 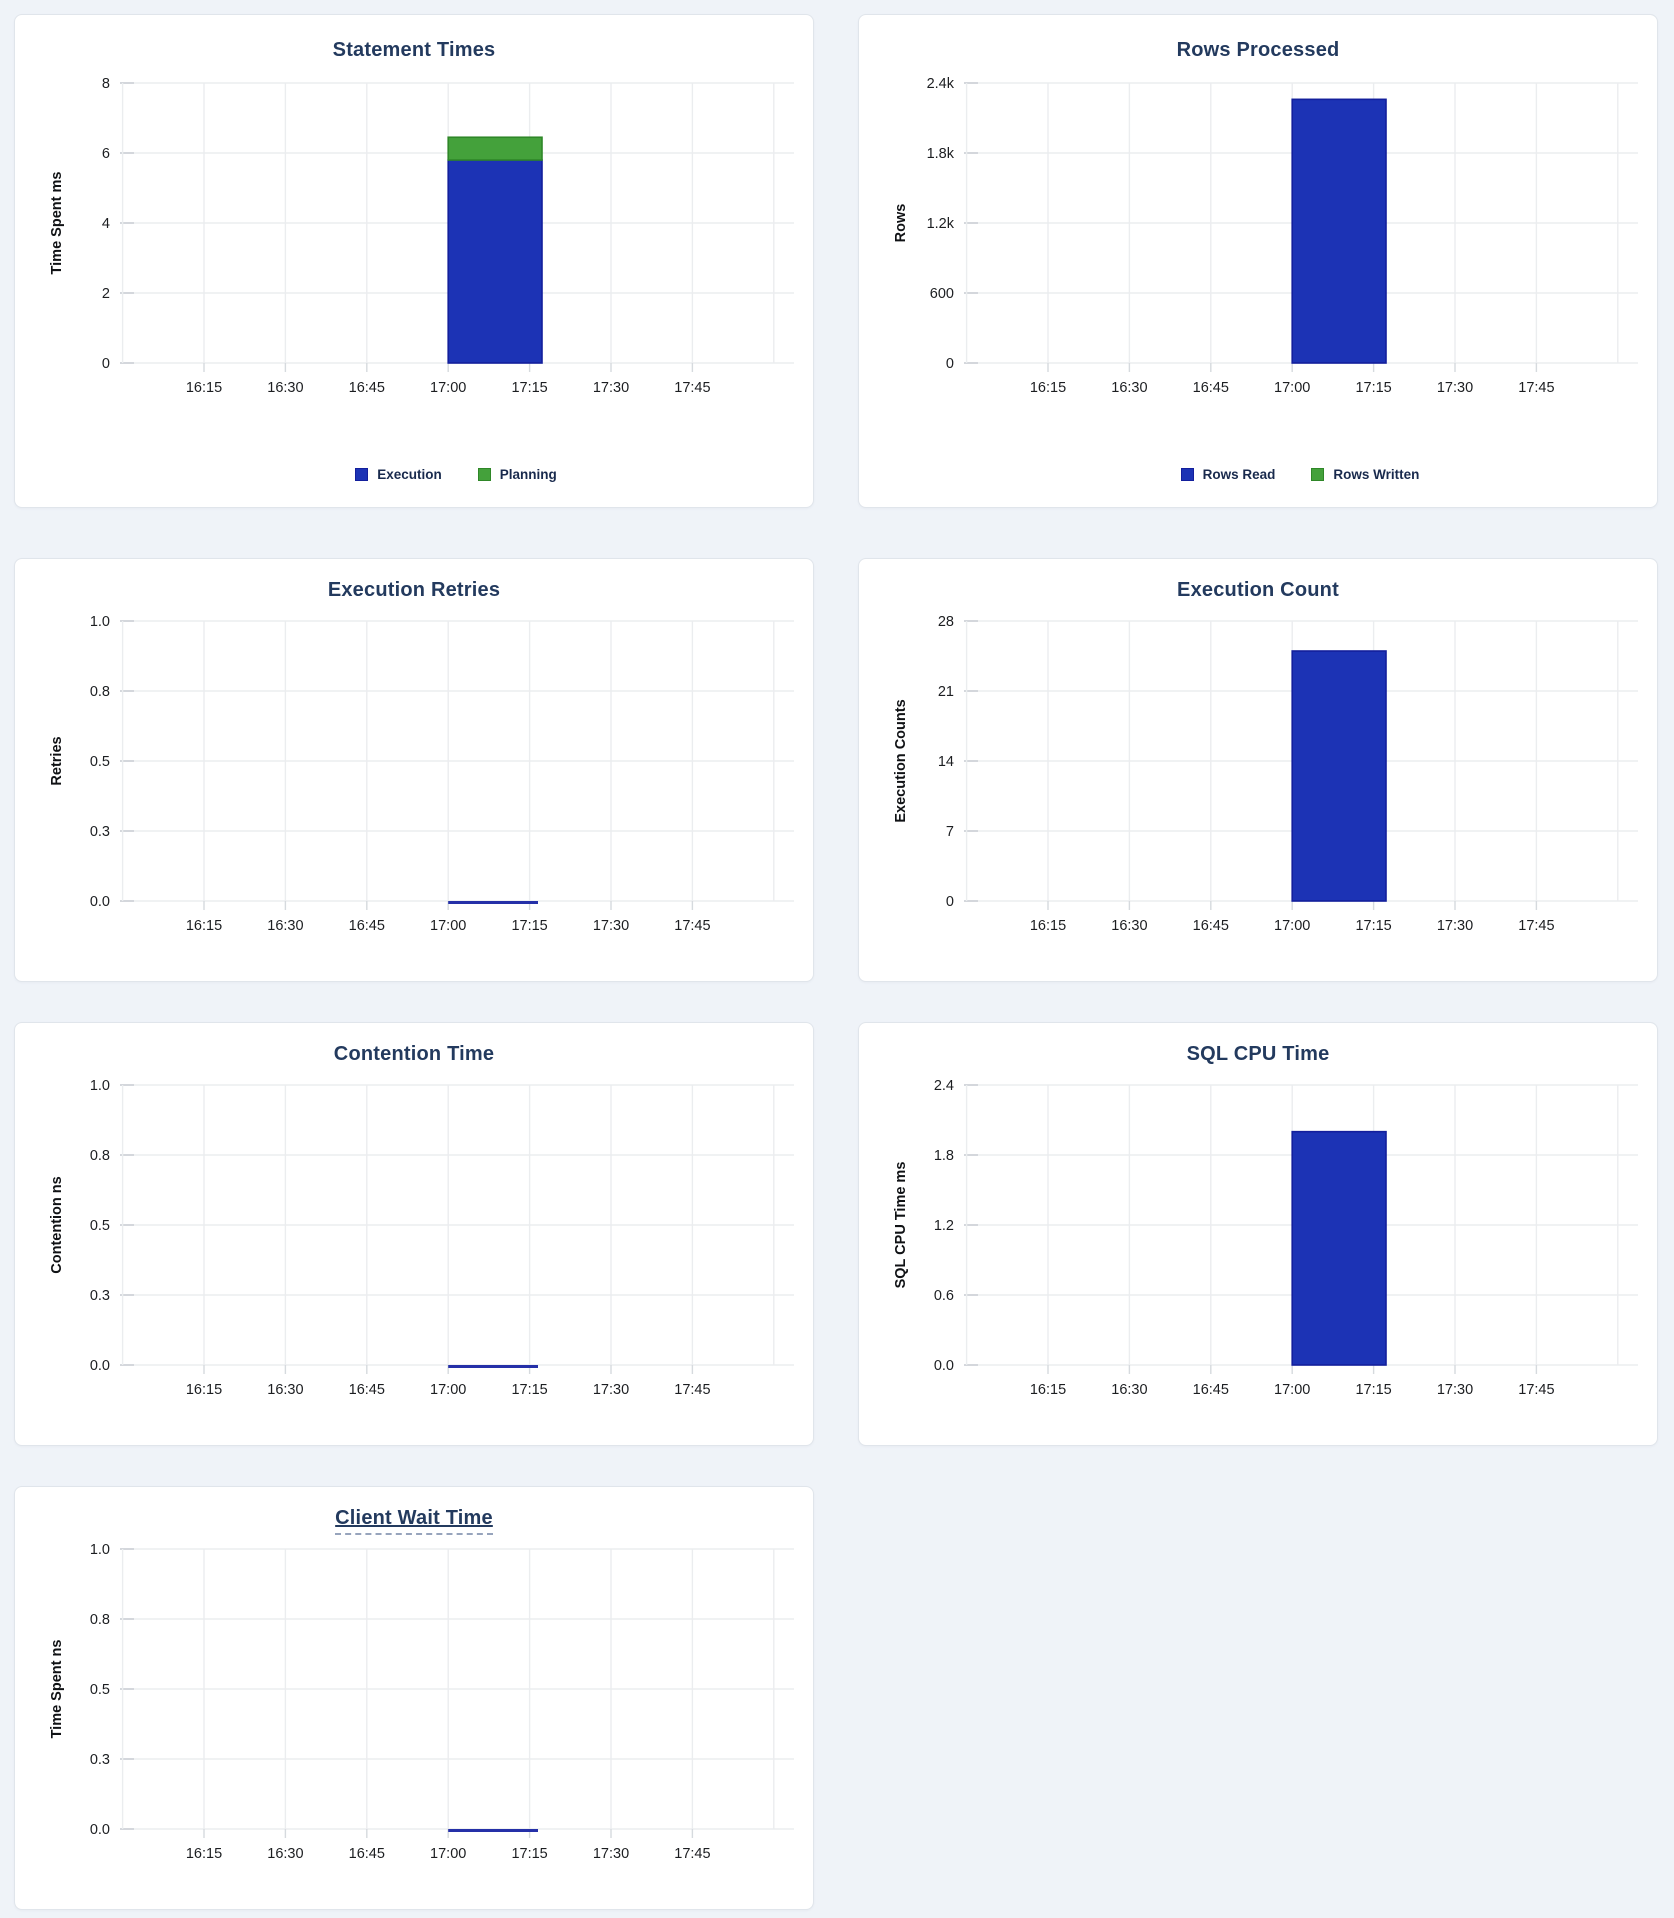 What do you see at coordinates (950, 832) in the screenshot?
I see `y-tick-label: 7` at bounding box center [950, 832].